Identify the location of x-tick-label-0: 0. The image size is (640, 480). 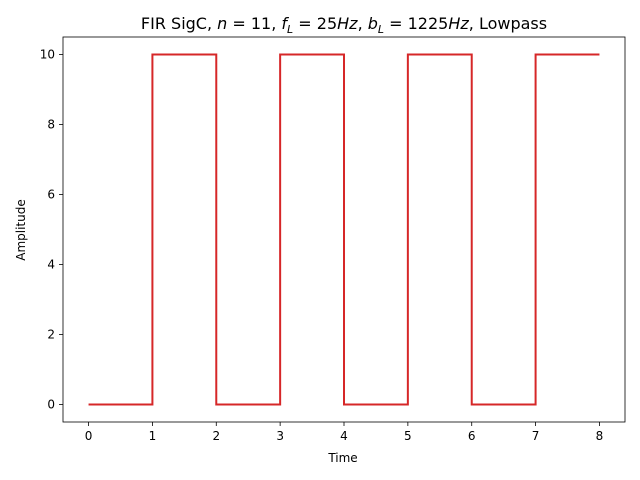
(89, 436).